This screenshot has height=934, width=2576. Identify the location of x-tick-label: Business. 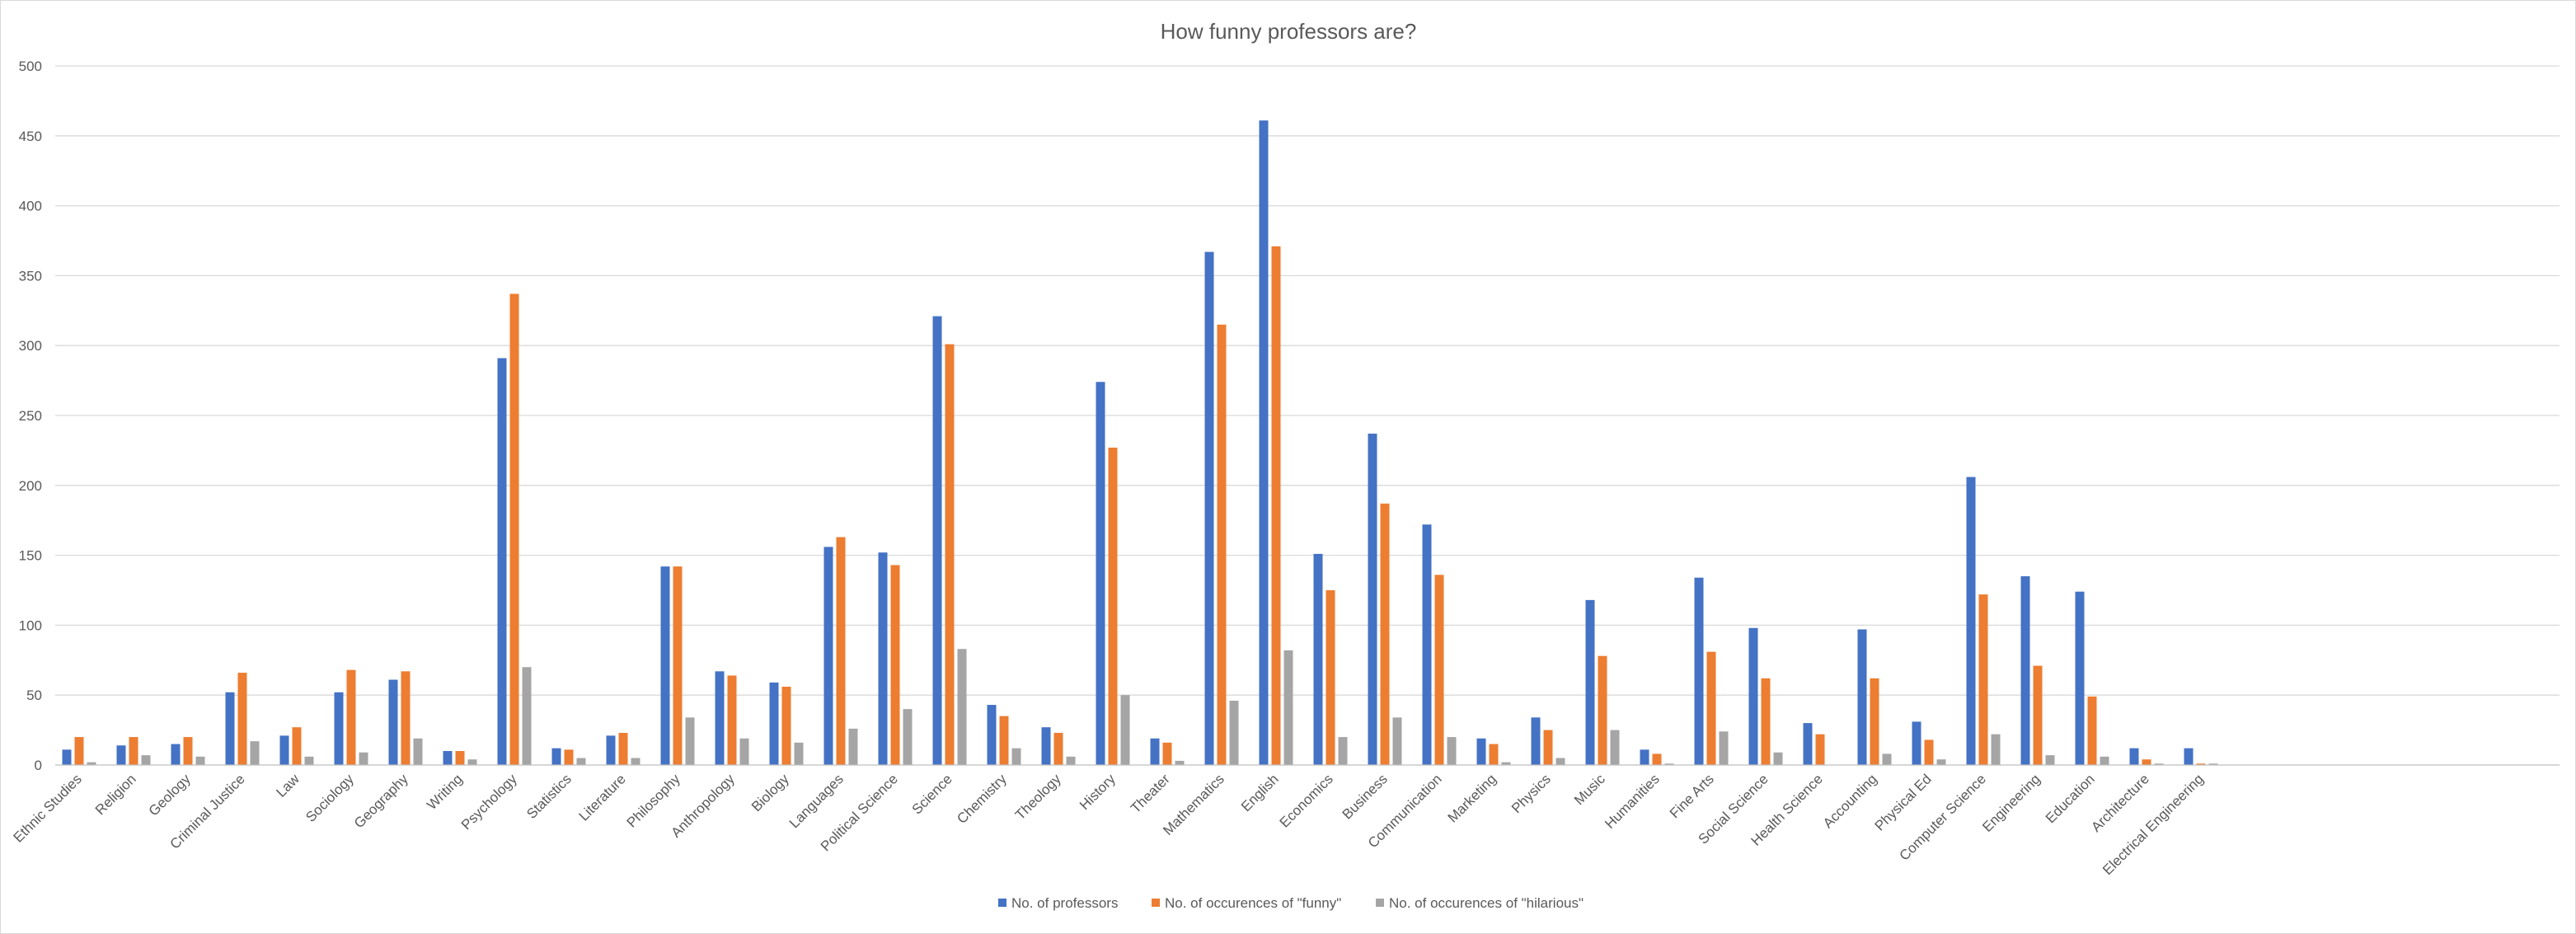
(1366, 796).